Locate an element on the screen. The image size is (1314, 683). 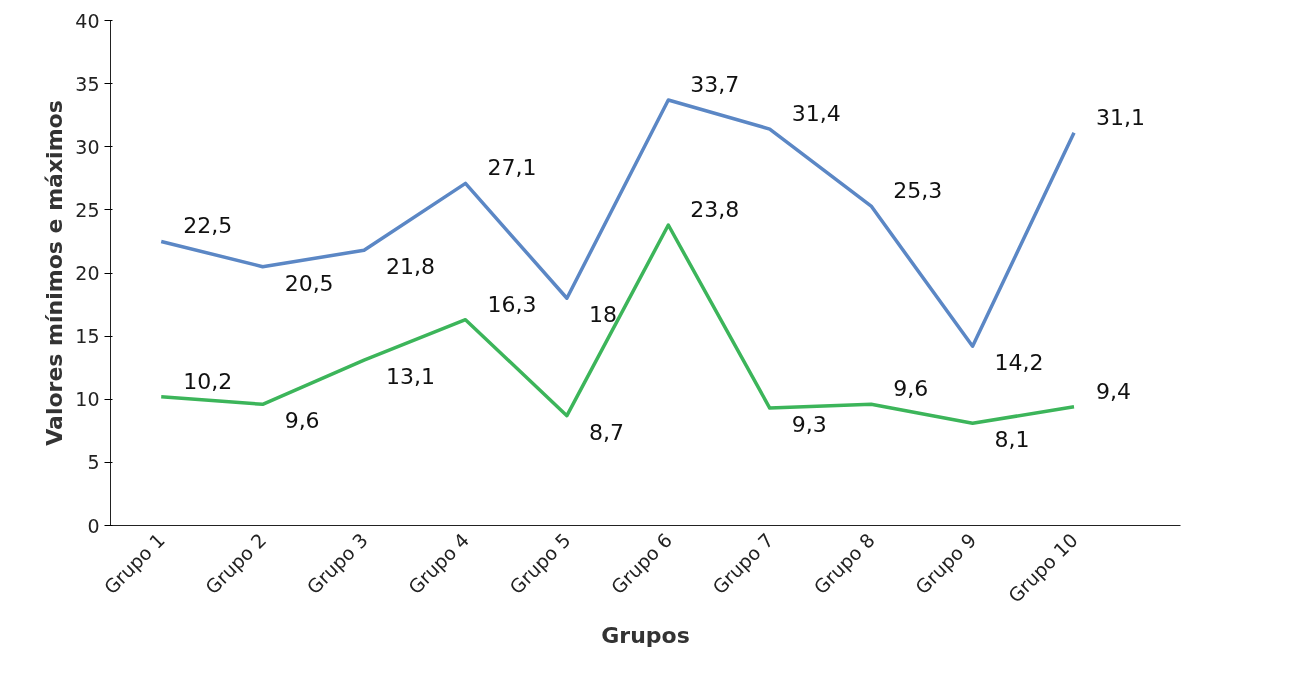
y-tick-label: 15 is located at coordinates (87, 336).